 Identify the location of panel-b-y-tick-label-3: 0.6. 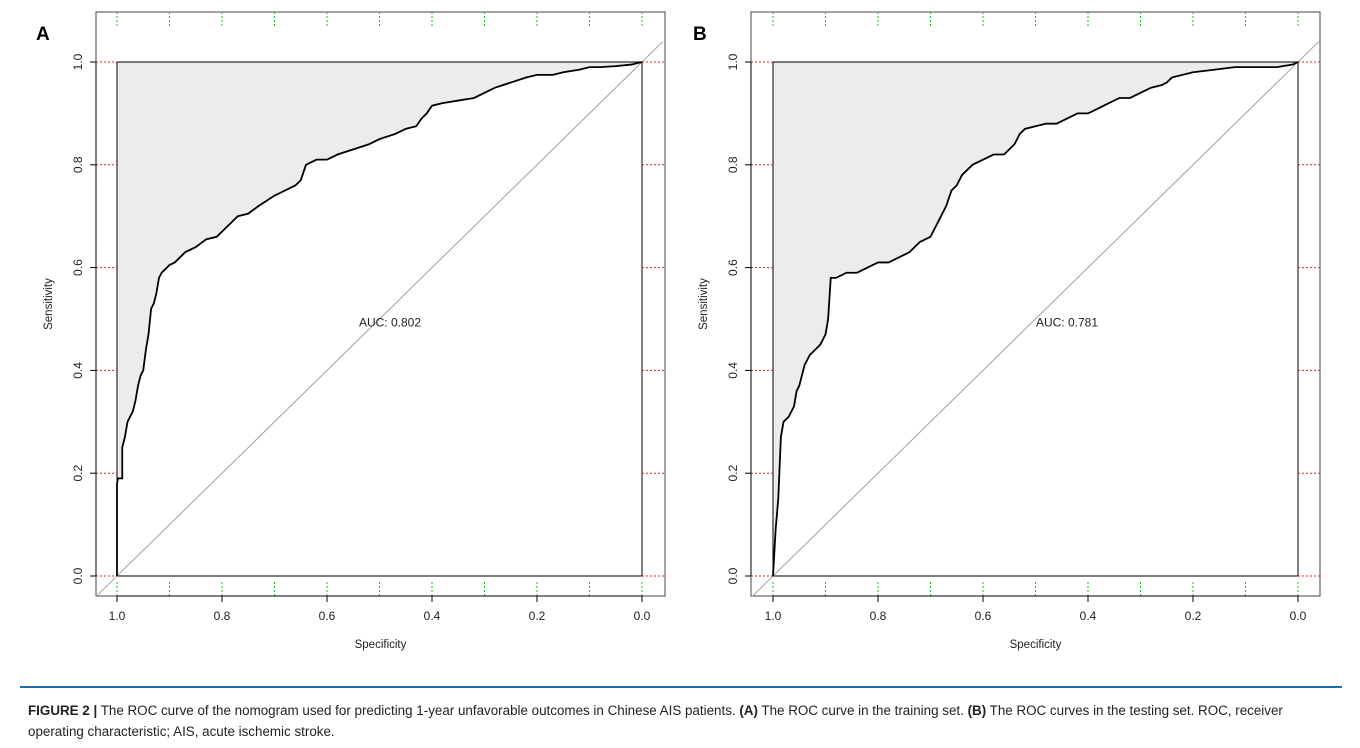
(733, 267).